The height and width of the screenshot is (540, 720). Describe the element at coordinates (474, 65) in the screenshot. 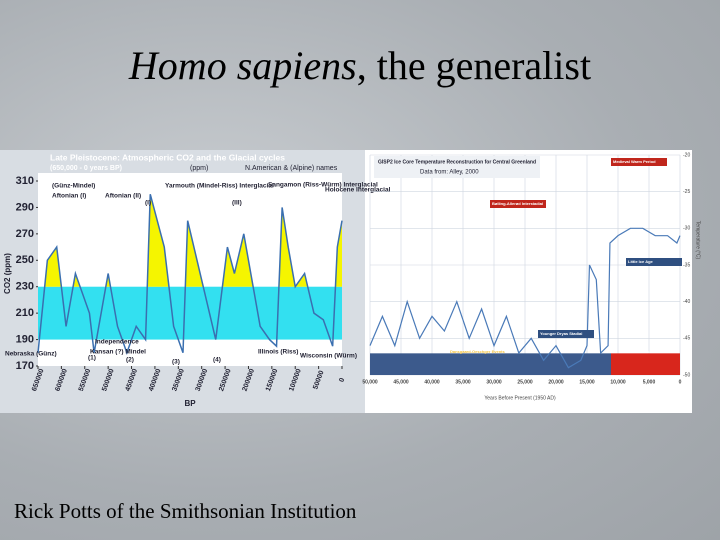

I see `title-rest: , the generalist` at that location.